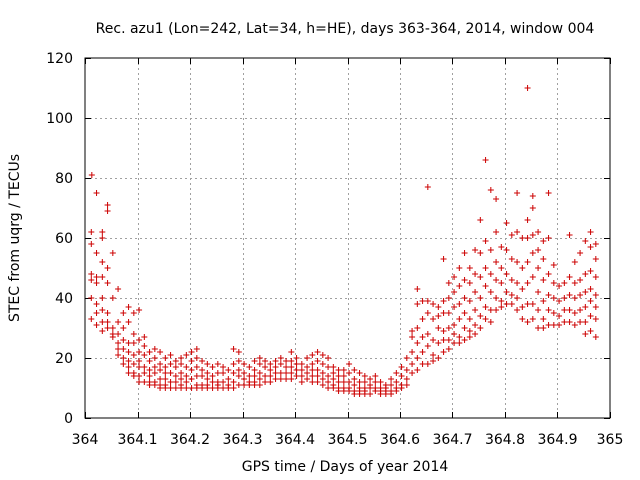  What do you see at coordinates (59, 119) in the screenshot?
I see `y-tick-label: 100` at bounding box center [59, 119].